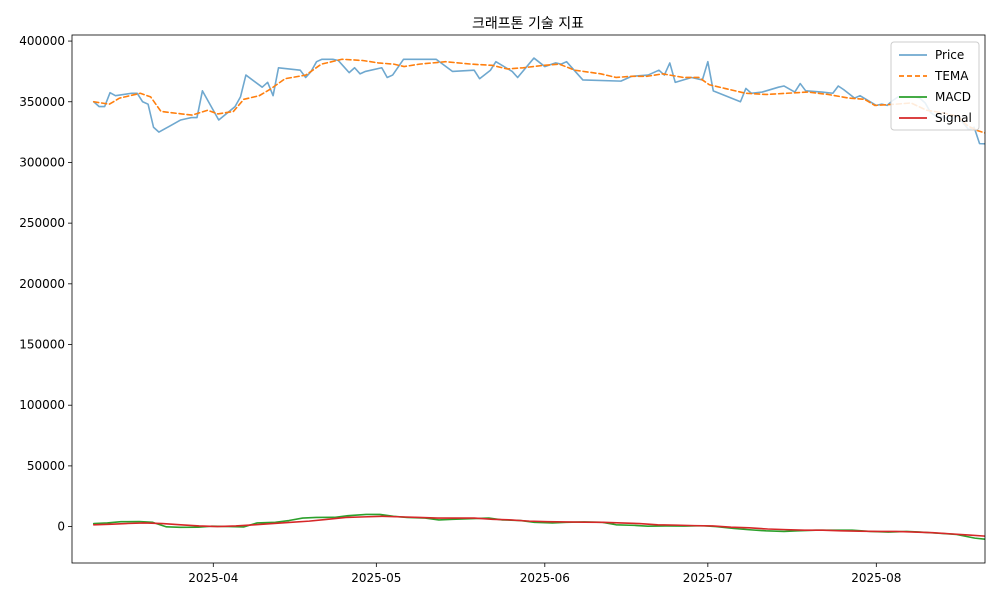  Describe the element at coordinates (953, 97) in the screenshot. I see `legend-label-macd: MACD` at that location.